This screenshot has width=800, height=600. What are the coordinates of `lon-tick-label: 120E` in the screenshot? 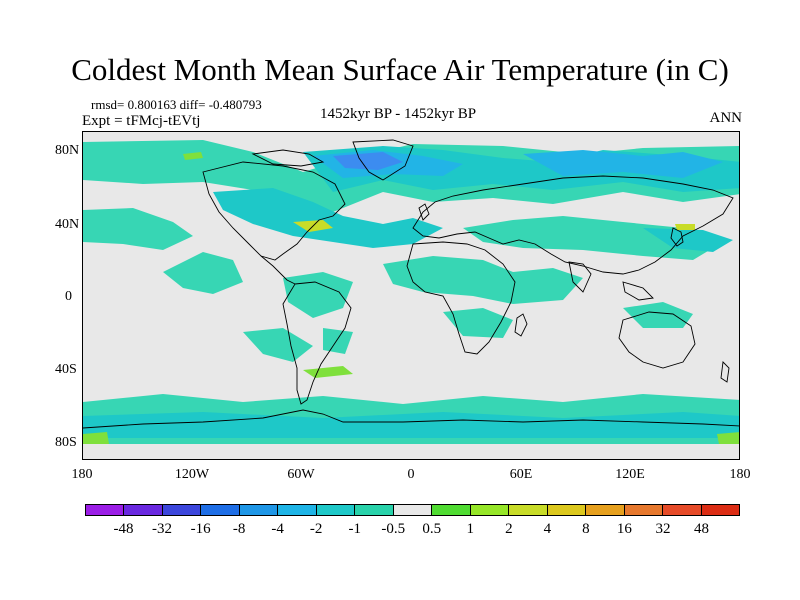 It's located at (630, 474).